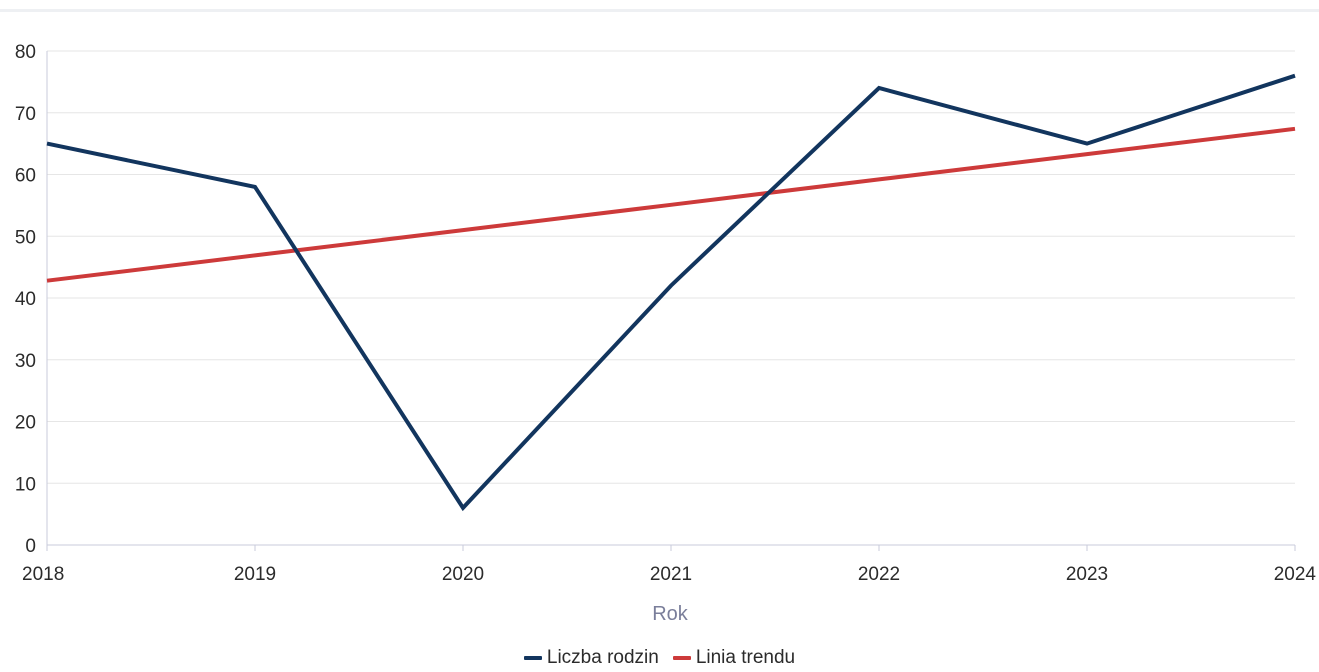 The height and width of the screenshot is (672, 1319). I want to click on y-tick-label: 20, so click(25, 423).